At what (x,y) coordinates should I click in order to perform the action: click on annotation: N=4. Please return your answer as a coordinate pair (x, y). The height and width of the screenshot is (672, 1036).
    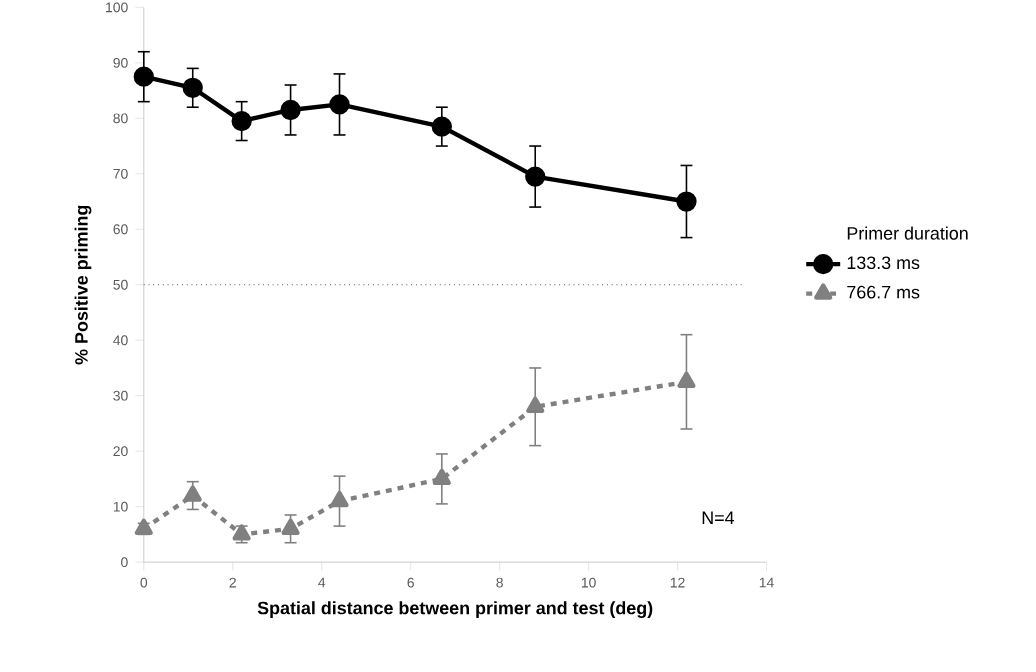
    Looking at the image, I should click on (718, 517).